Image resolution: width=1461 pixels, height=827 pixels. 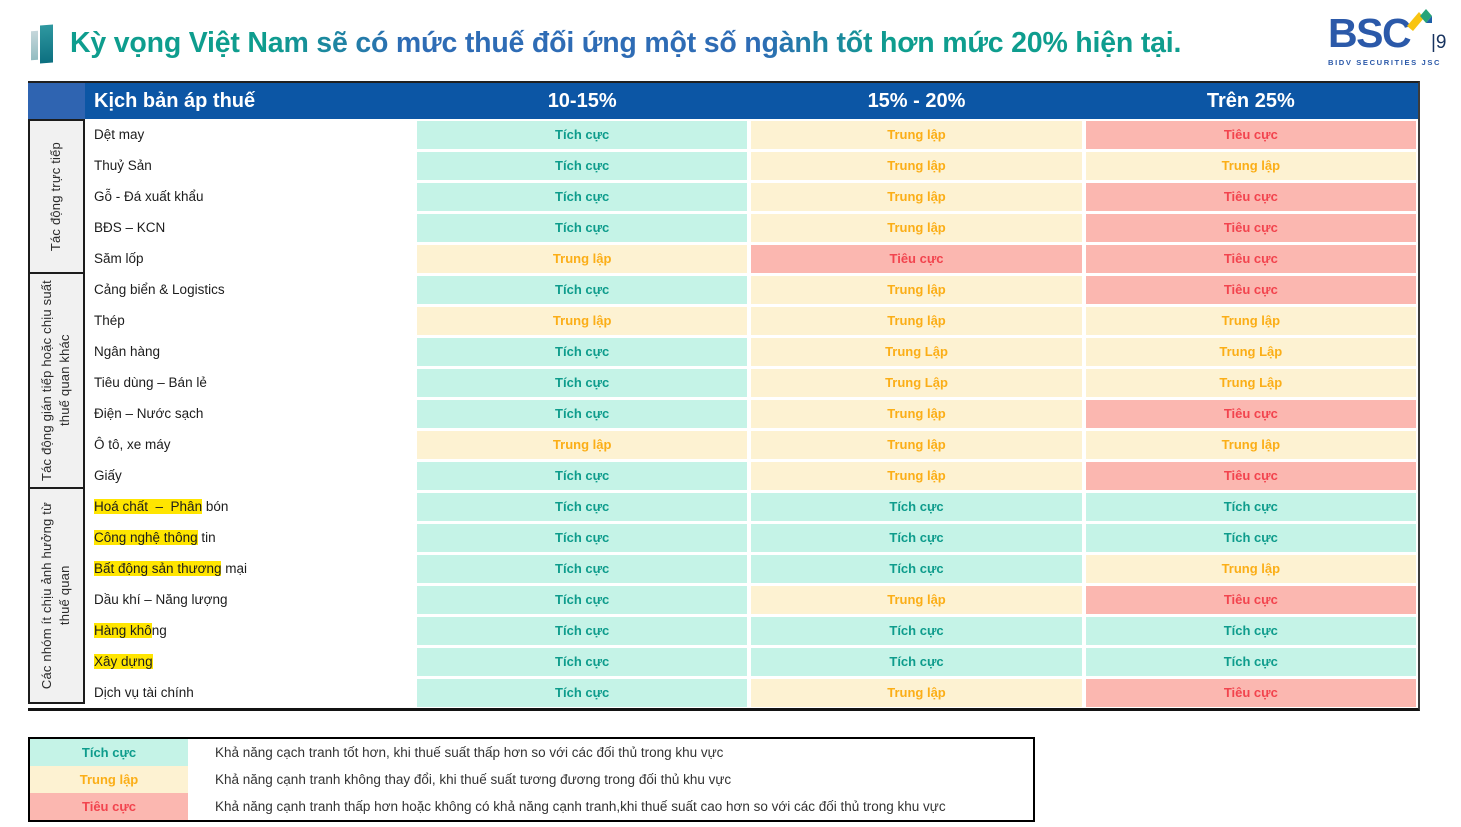 What do you see at coordinates (161, 599) in the screenshot?
I see `sector-text: Dầu khí – Năng lượng` at bounding box center [161, 599].